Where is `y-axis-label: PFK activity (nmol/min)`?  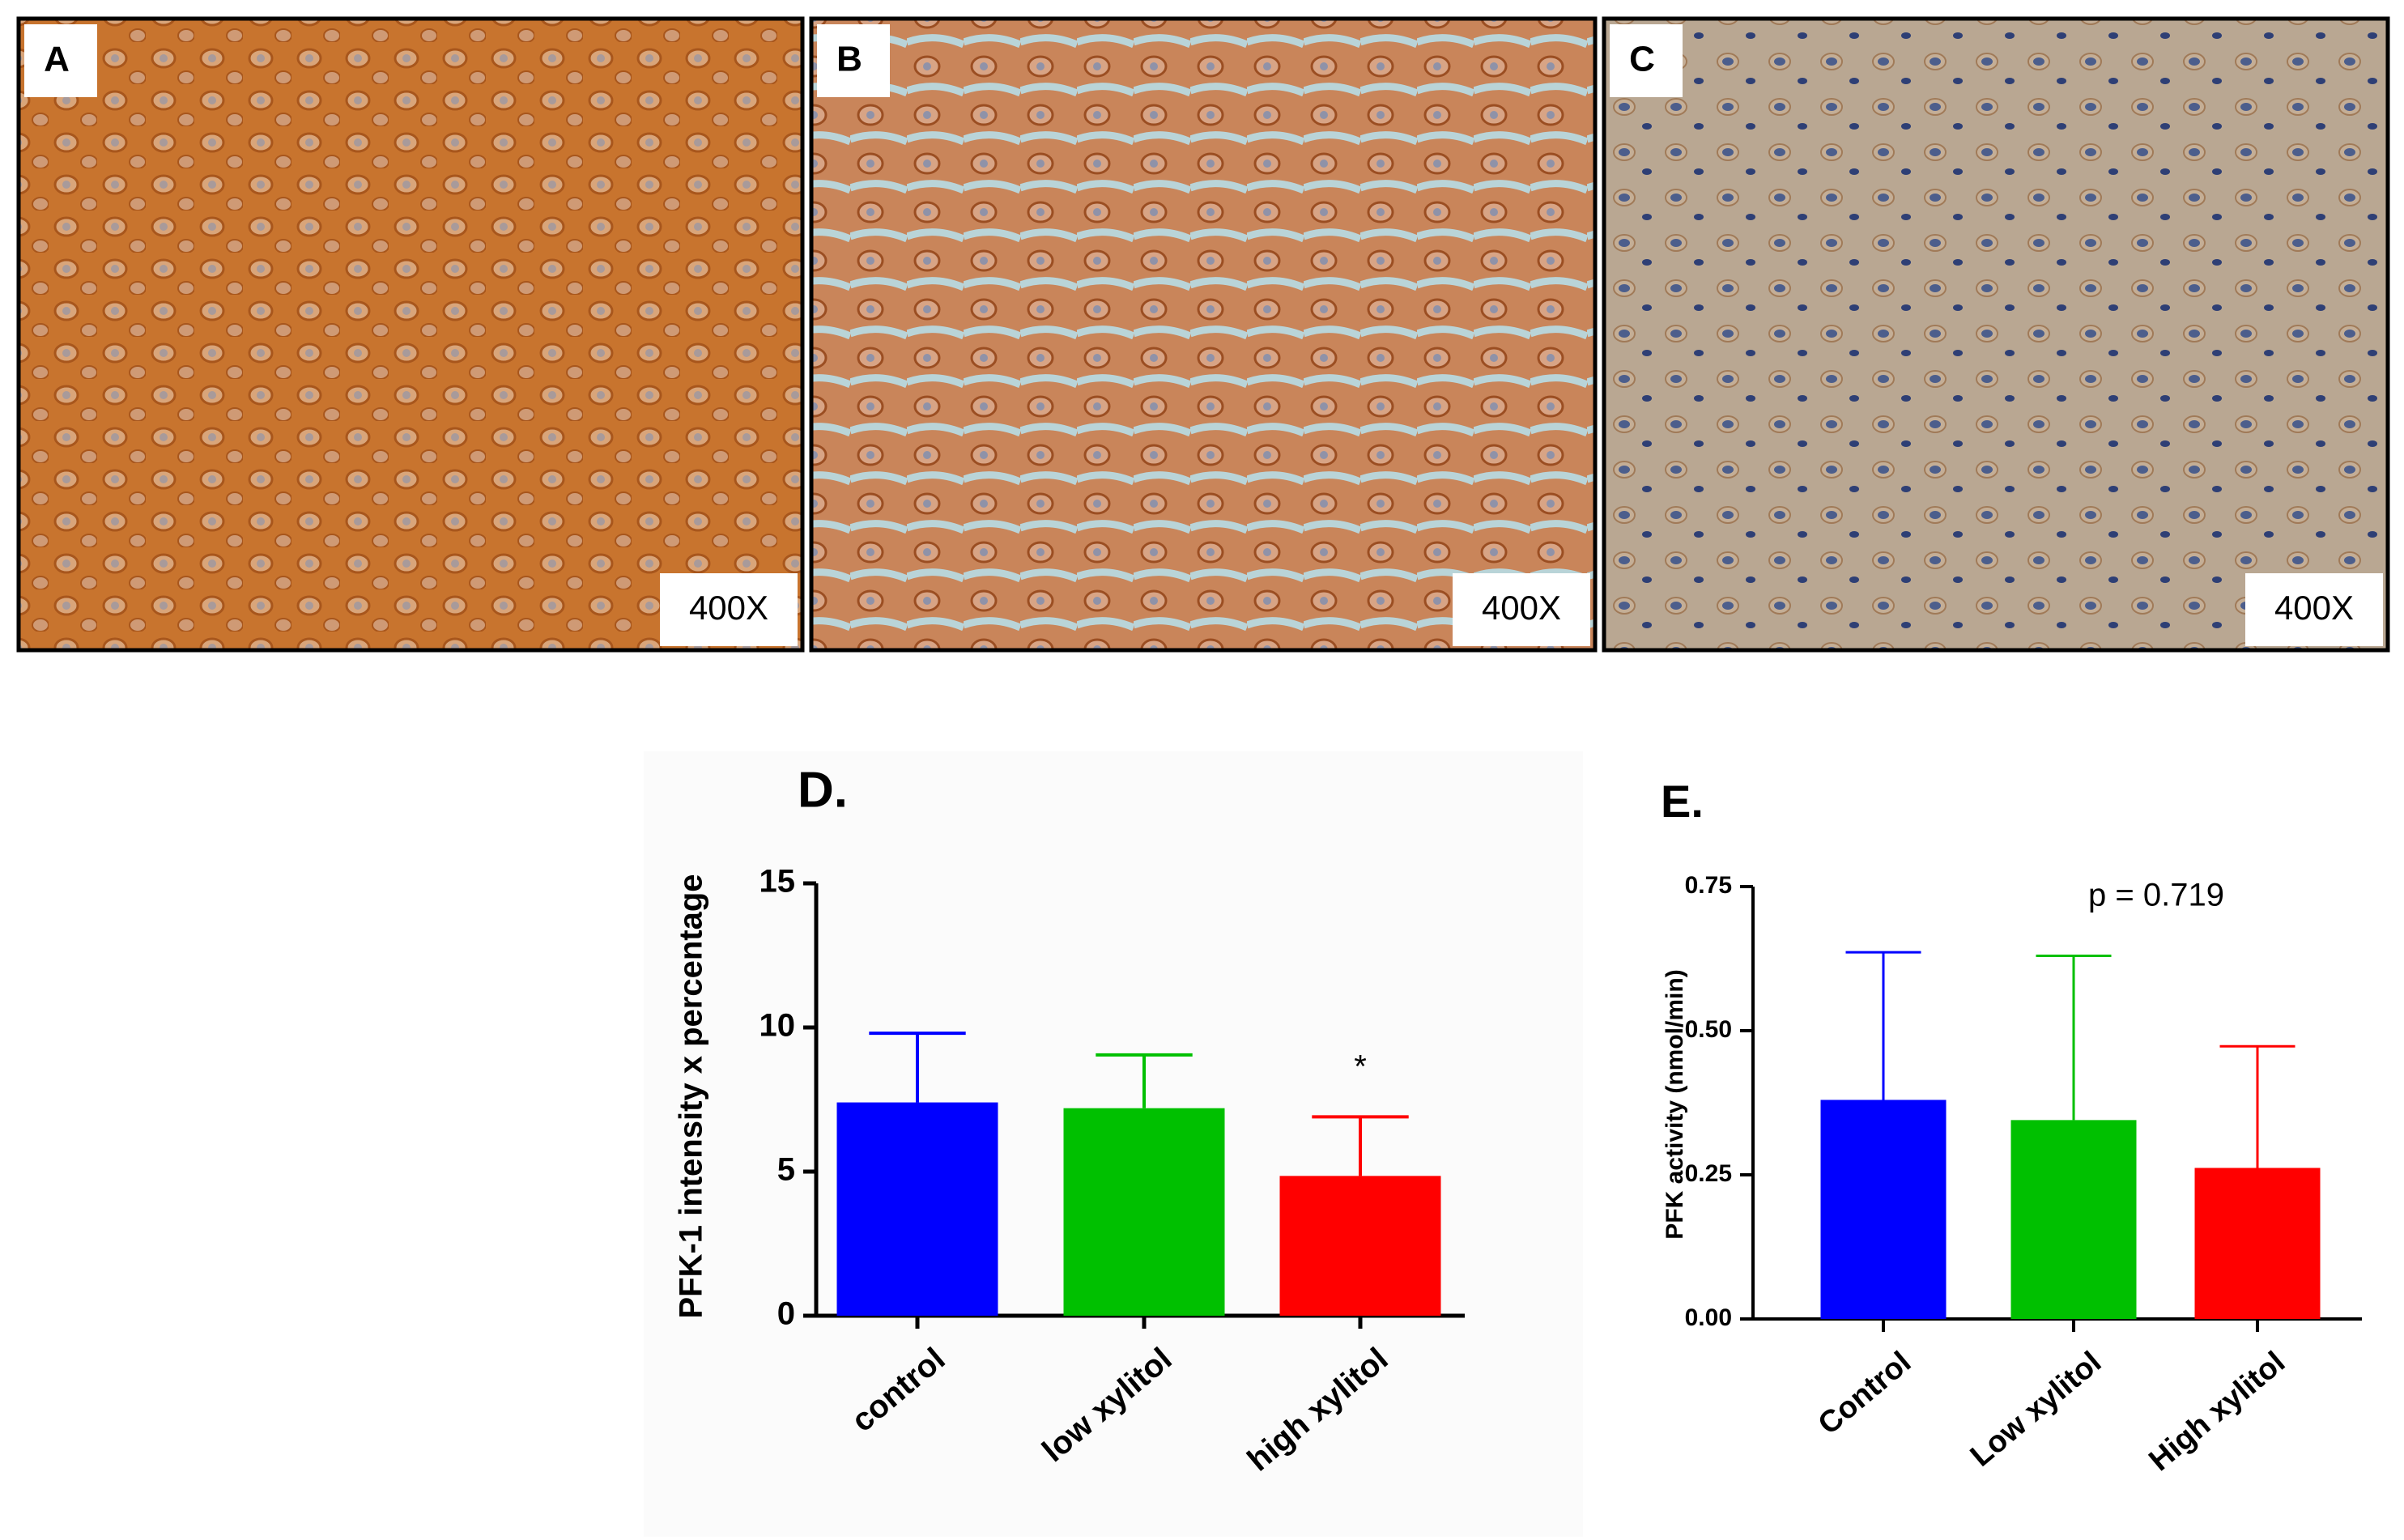
y-axis-label: PFK activity (nmol/min) is located at coordinates (1675, 1104).